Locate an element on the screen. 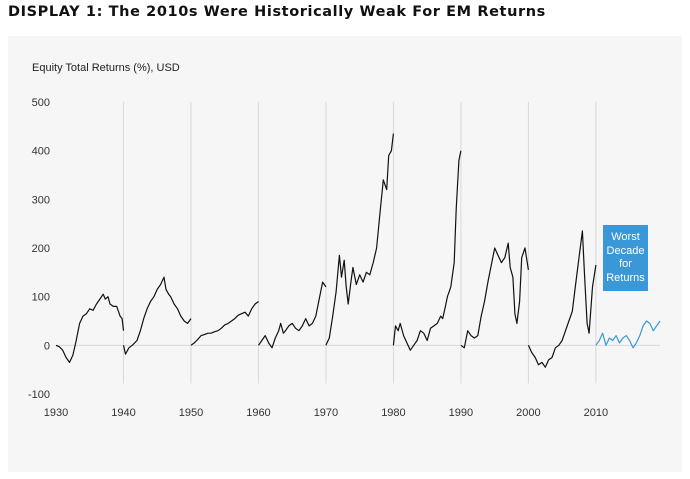  y-tick-label: 500 is located at coordinates (41, 103).